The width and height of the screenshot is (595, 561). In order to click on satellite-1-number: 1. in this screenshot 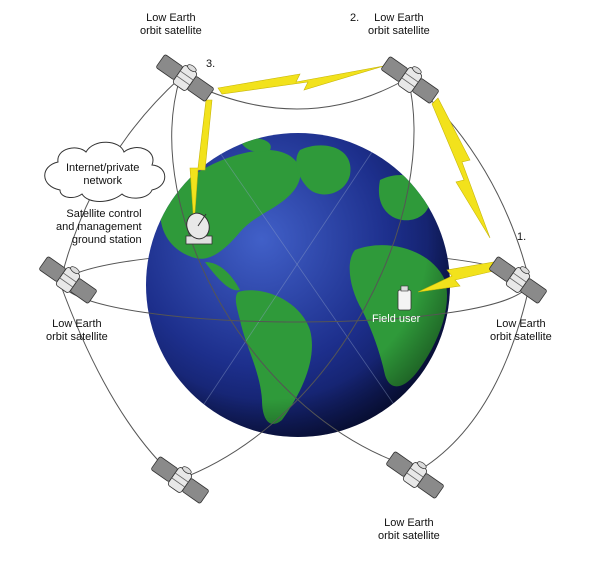, I will do `click(522, 237)`.